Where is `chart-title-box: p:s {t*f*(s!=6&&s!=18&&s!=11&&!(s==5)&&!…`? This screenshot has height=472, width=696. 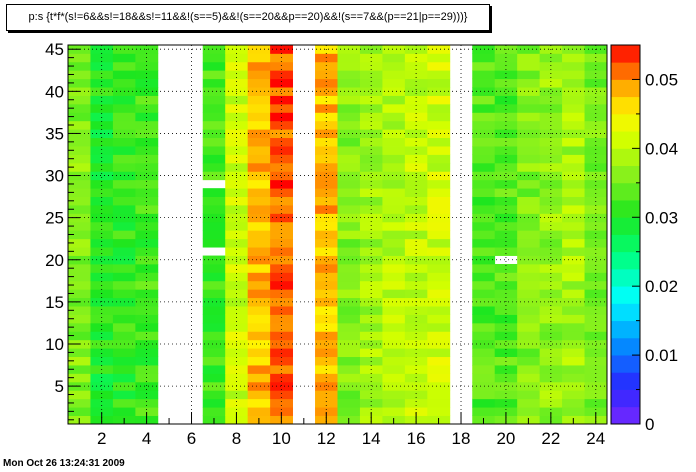 chart-title-box: p:s {t*f*(s!=6&&s!=18&&s!=11&&!(s==5)&&!… is located at coordinates (248, 17).